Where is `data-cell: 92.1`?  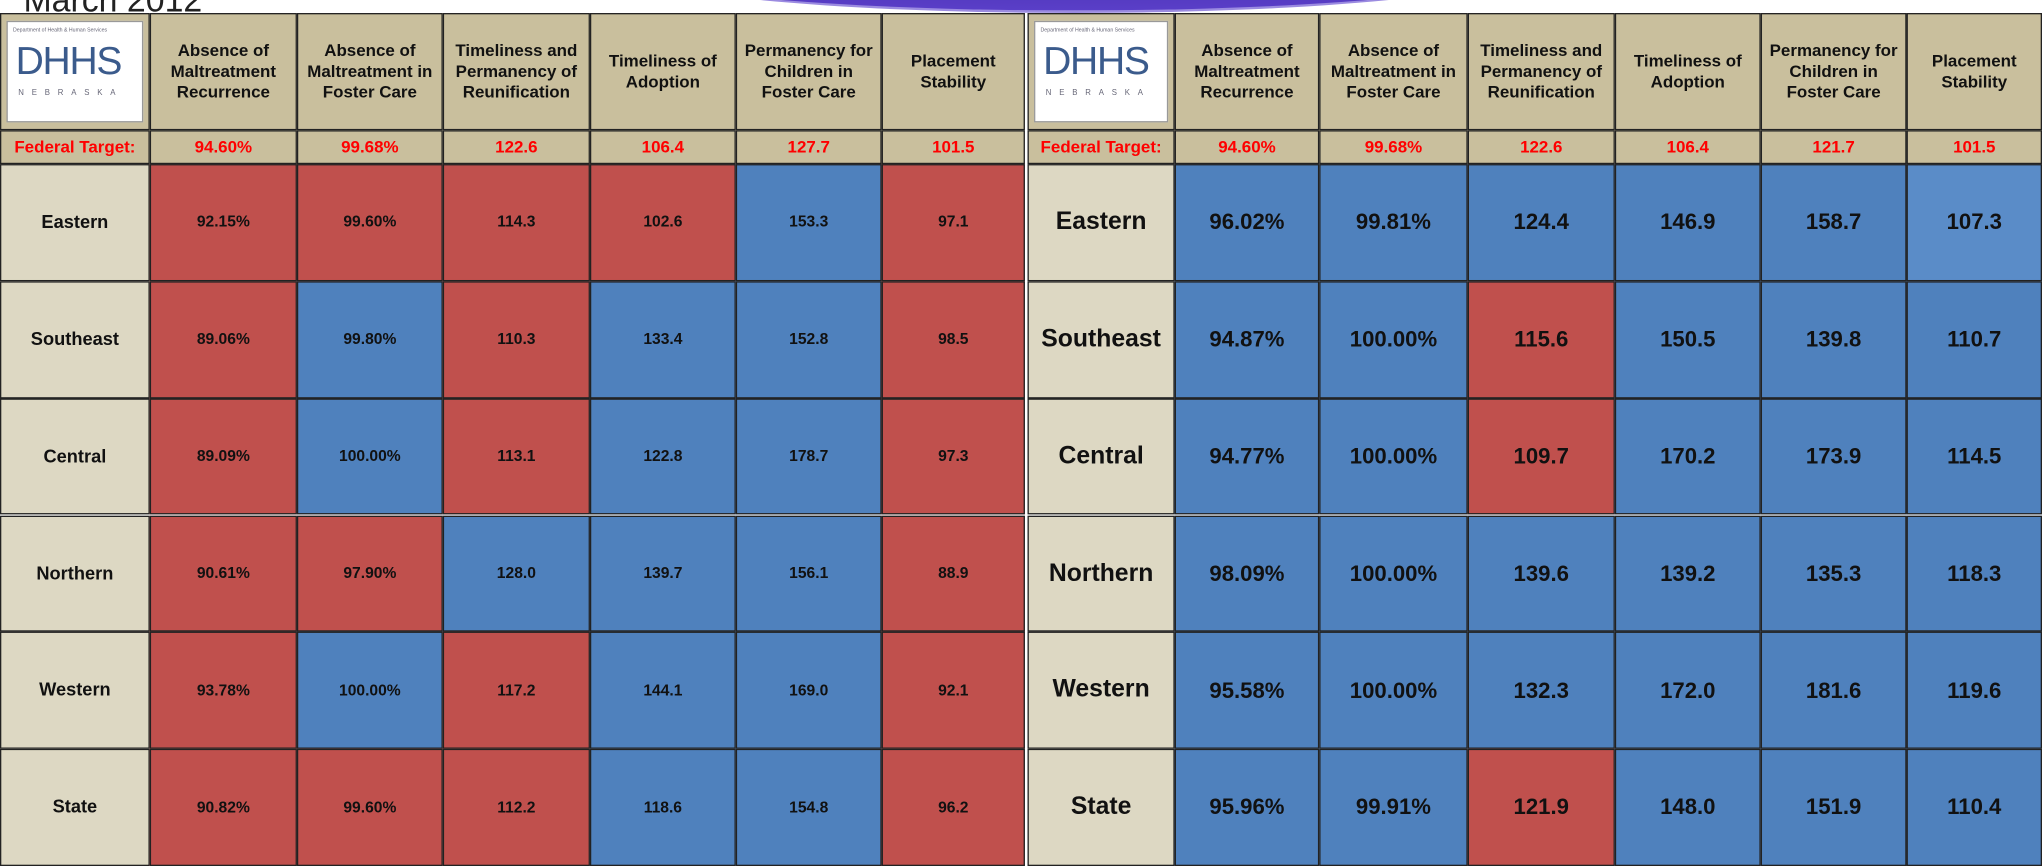 data-cell: 92.1 is located at coordinates (953, 691).